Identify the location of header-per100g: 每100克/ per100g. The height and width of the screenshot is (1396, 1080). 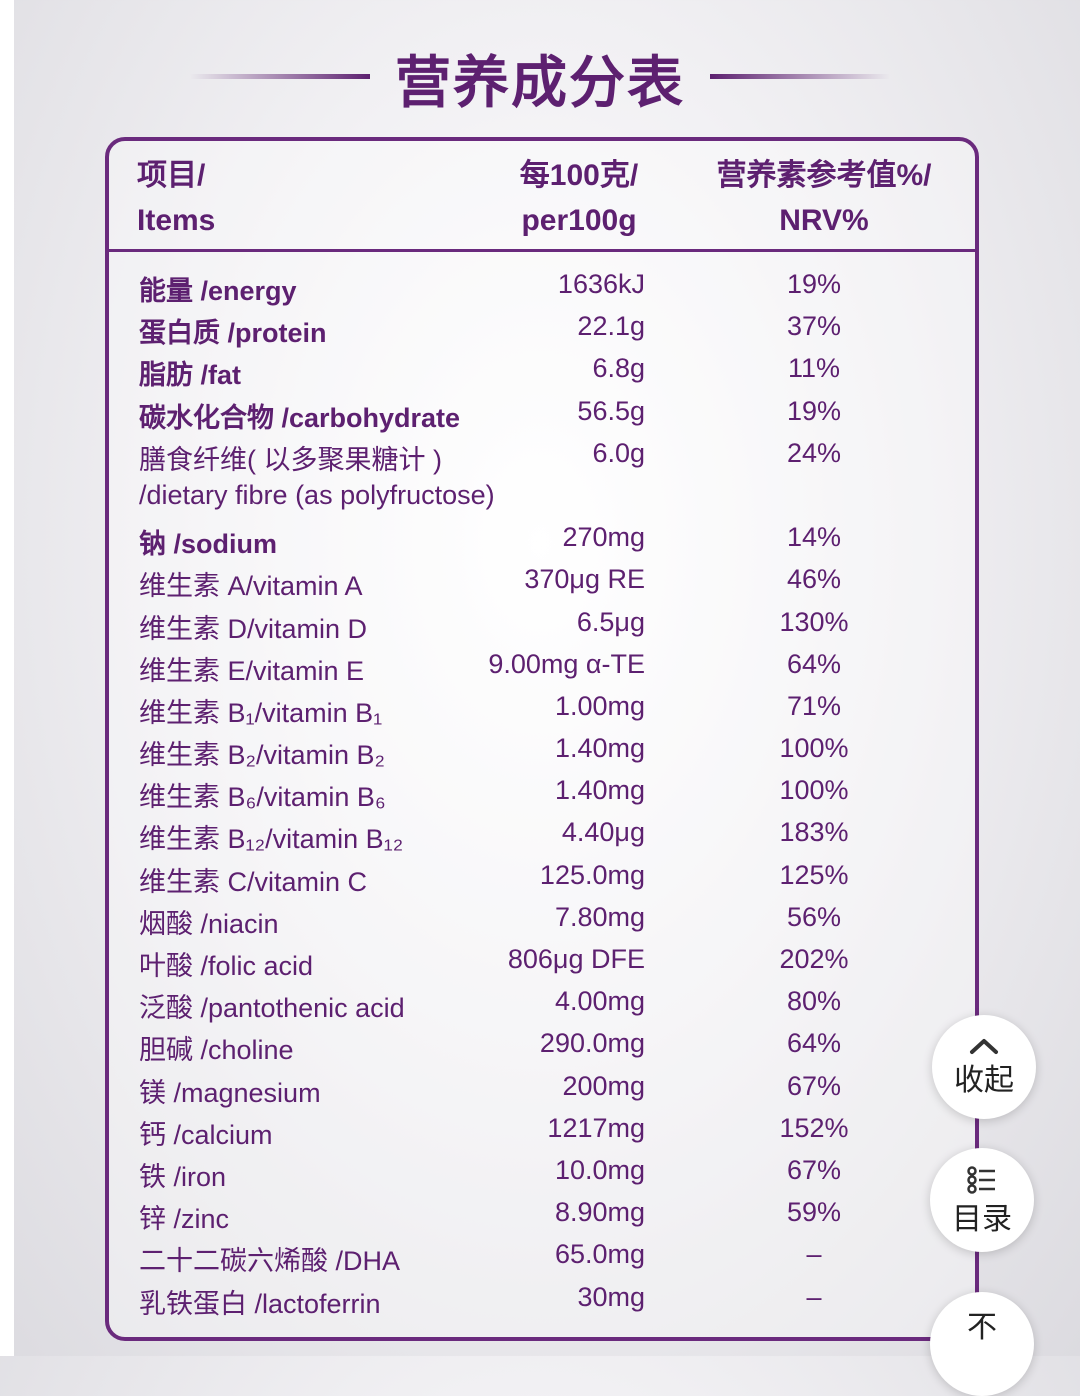
(579, 198).